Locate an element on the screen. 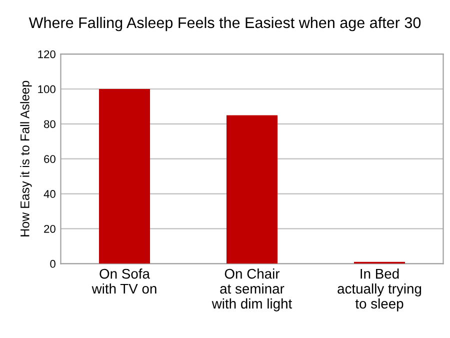 This screenshot has height=338, width=450. x-tick-label: On Chair at seminar with dim light is located at coordinates (252, 290).